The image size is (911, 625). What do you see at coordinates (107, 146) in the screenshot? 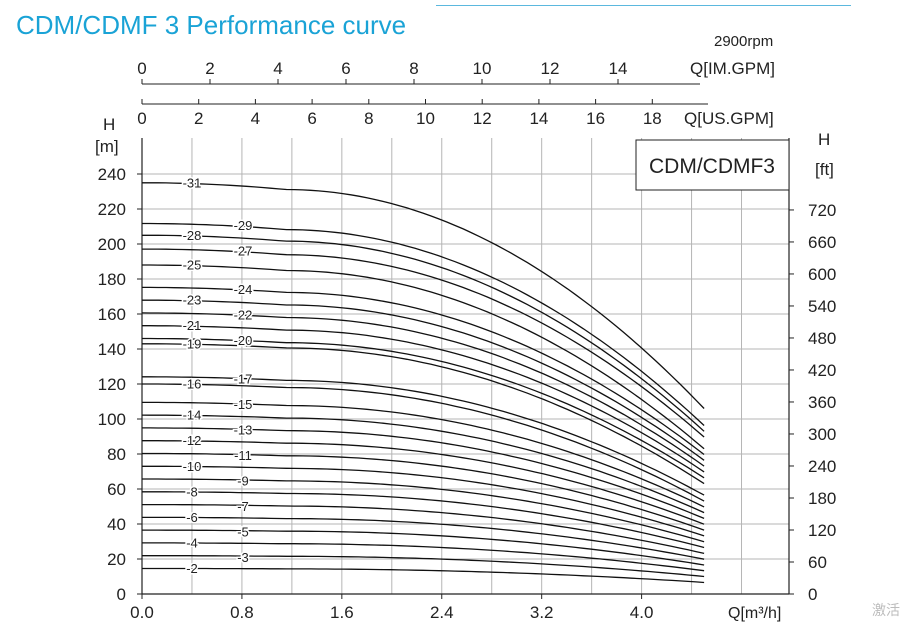
I see `y-axis-unit-left: [m]` at bounding box center [107, 146].